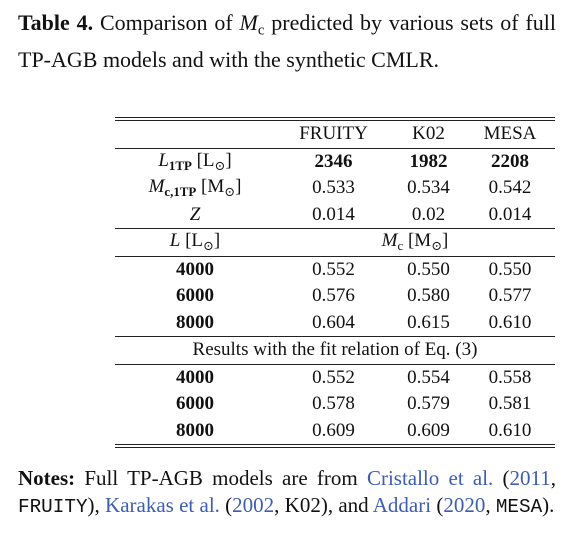 This screenshot has height=559, width=570. I want to click on table-row: FRUITY K02 MESA, so click(335, 132).